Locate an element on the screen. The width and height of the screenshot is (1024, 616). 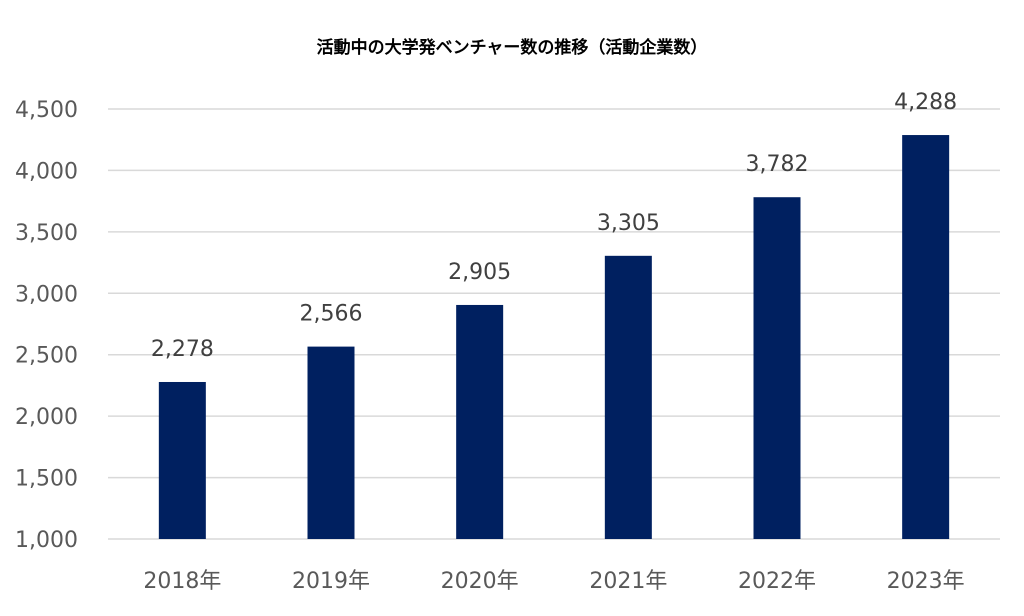
y-tick-label: 1,500 is located at coordinates (46, 479).